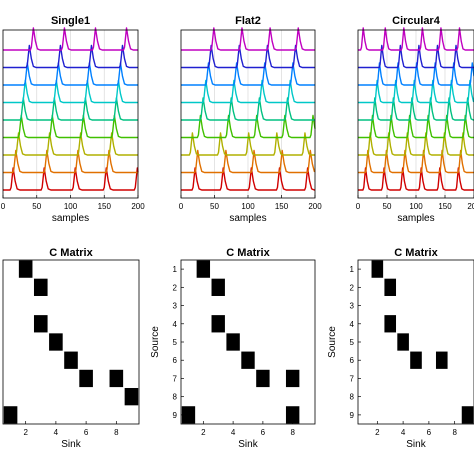  I want to click on chart-title: Circular4, so click(416, 21).